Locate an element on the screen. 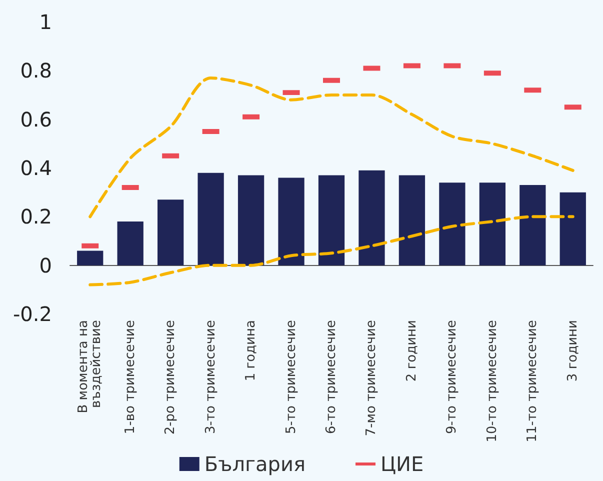 This screenshot has width=603, height=481. legend-label: България is located at coordinates (255, 464).